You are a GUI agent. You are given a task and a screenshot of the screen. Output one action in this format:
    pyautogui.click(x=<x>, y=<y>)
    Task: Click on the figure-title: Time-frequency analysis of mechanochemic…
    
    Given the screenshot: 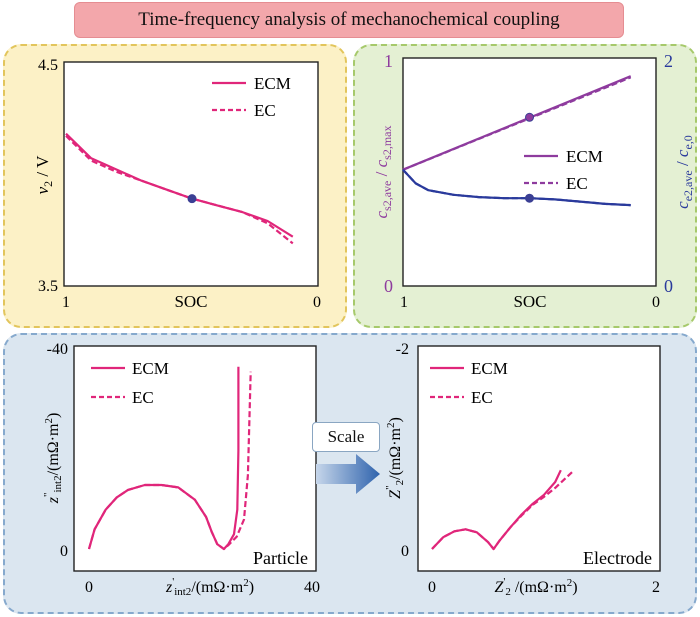 What is the action you would take?
    pyautogui.click(x=349, y=20)
    